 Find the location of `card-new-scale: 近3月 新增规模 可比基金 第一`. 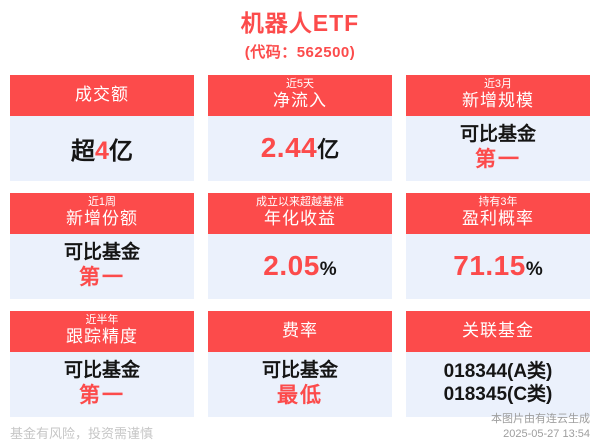

card-new-scale: 近3月 新增规模 可比基金 第一 is located at coordinates (498, 127).